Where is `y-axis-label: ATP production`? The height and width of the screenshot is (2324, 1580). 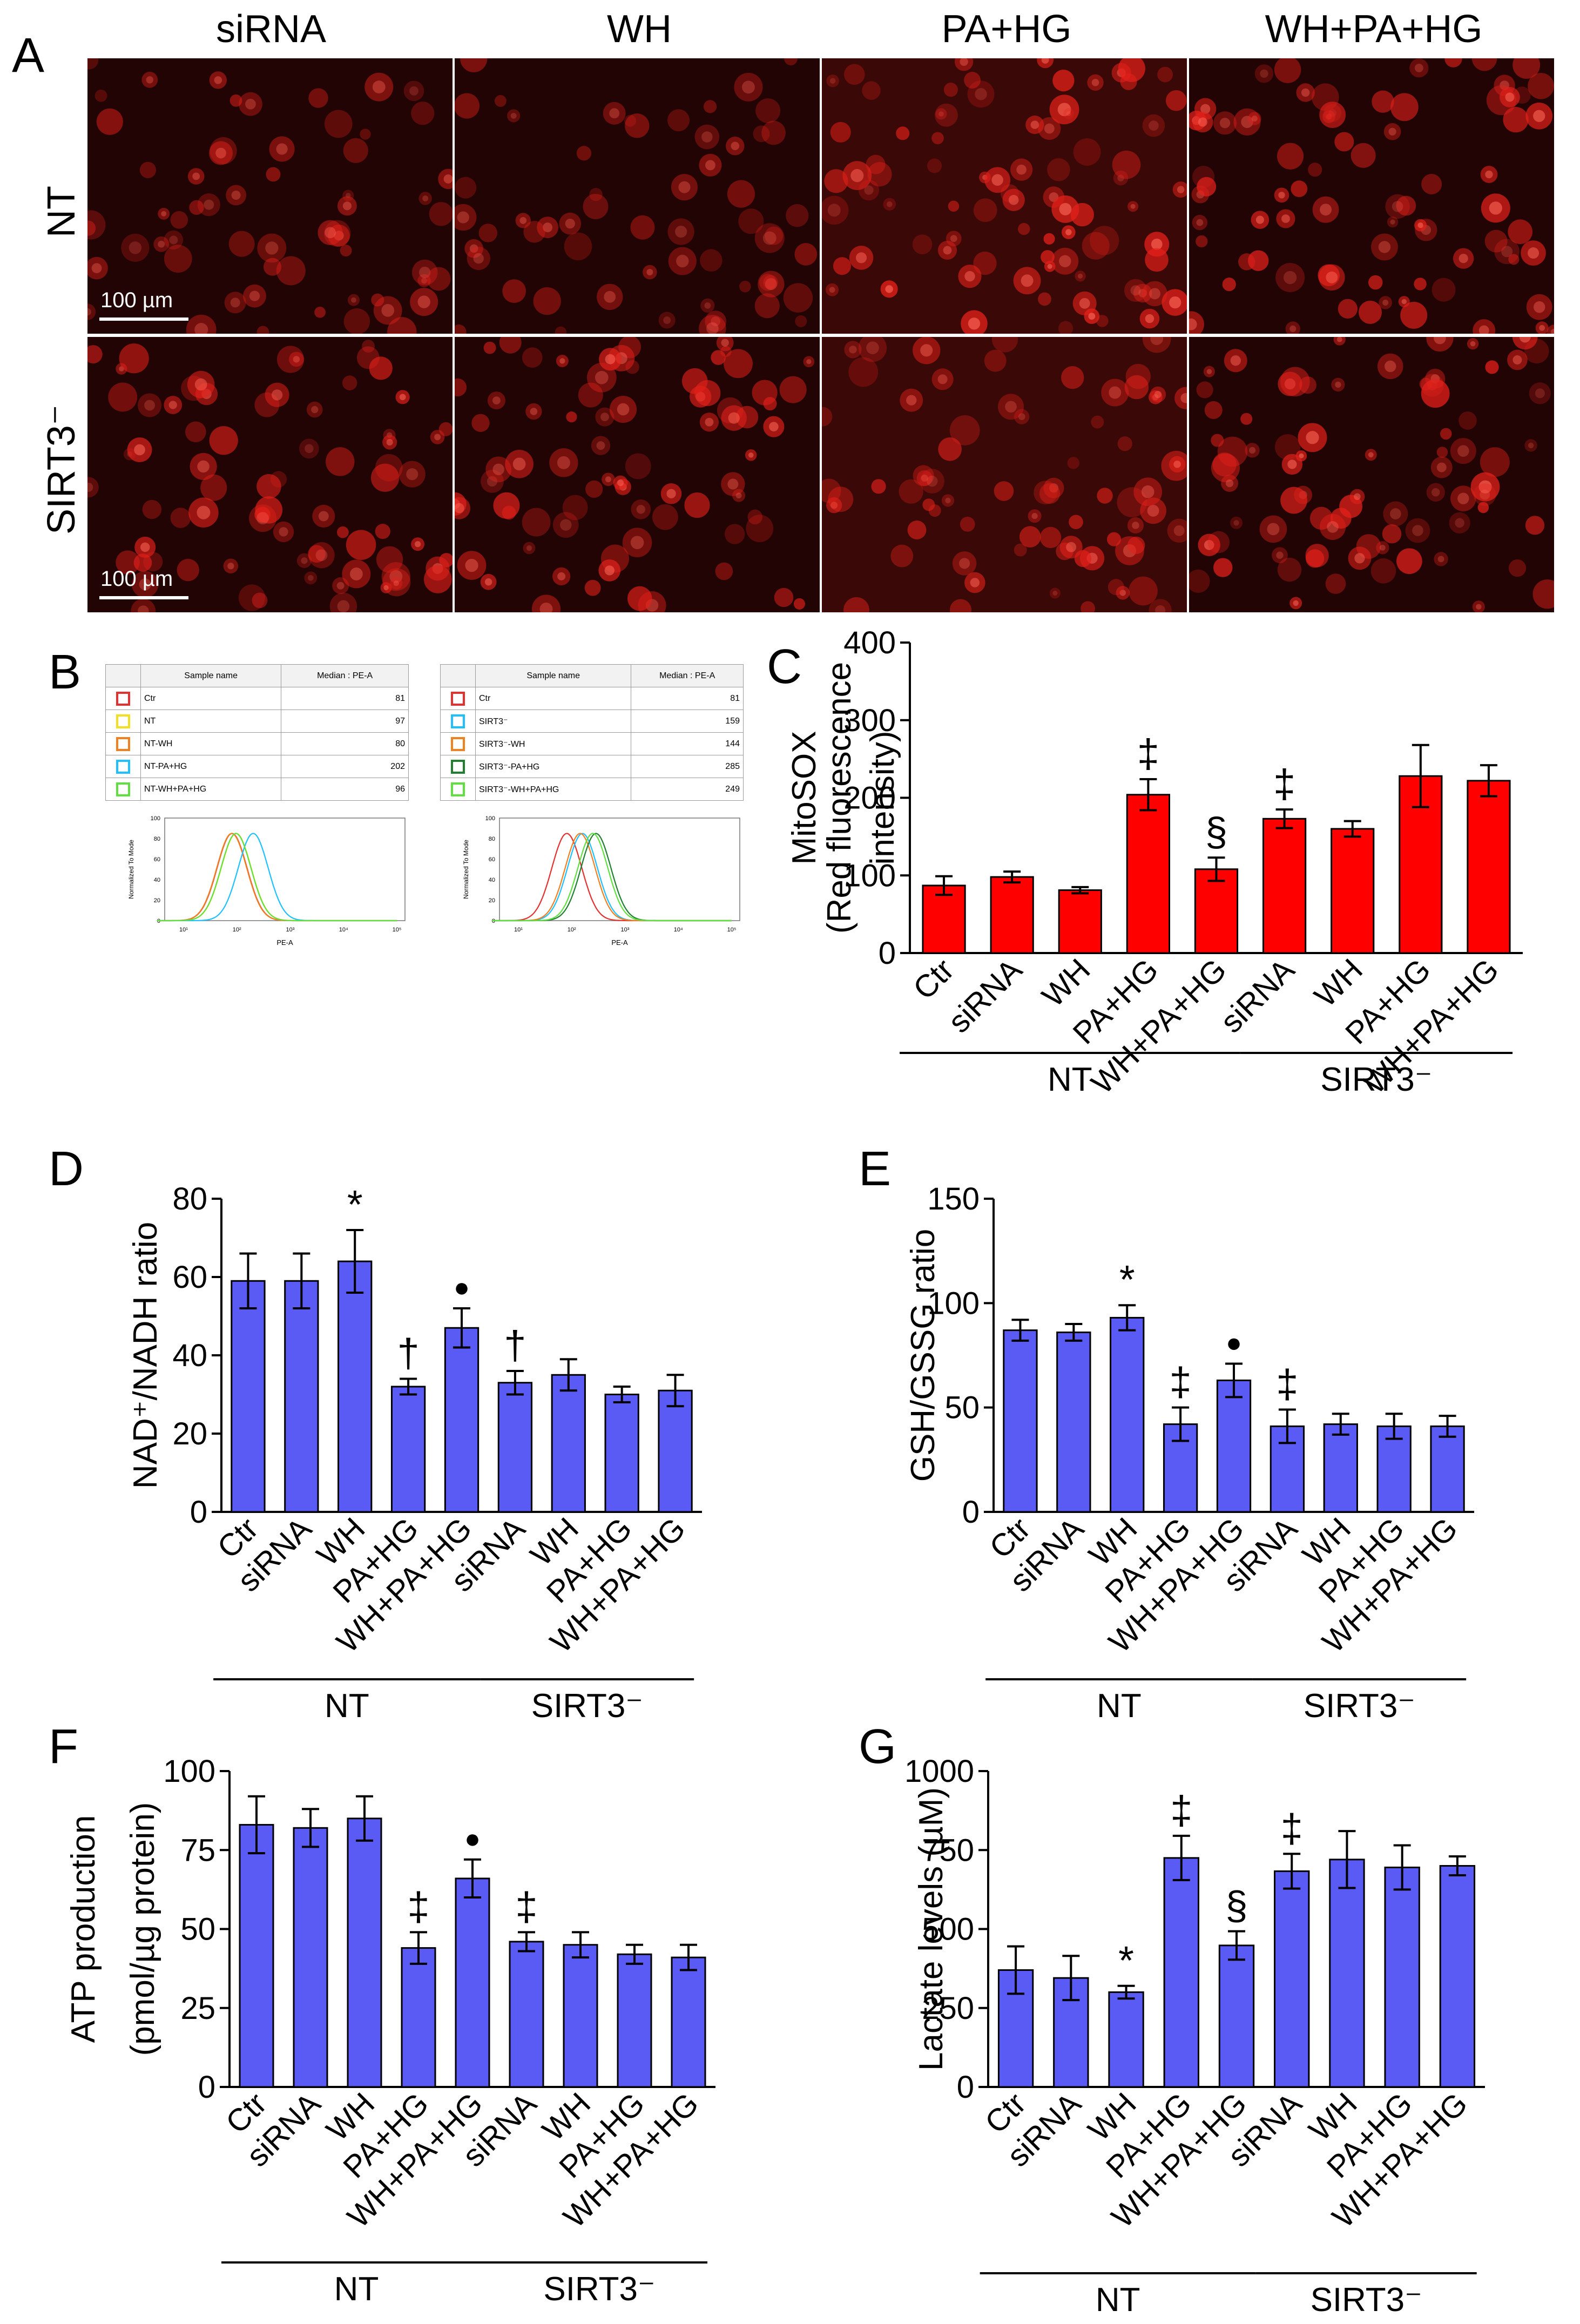
y-axis-label: ATP production is located at coordinates (83, 1929).